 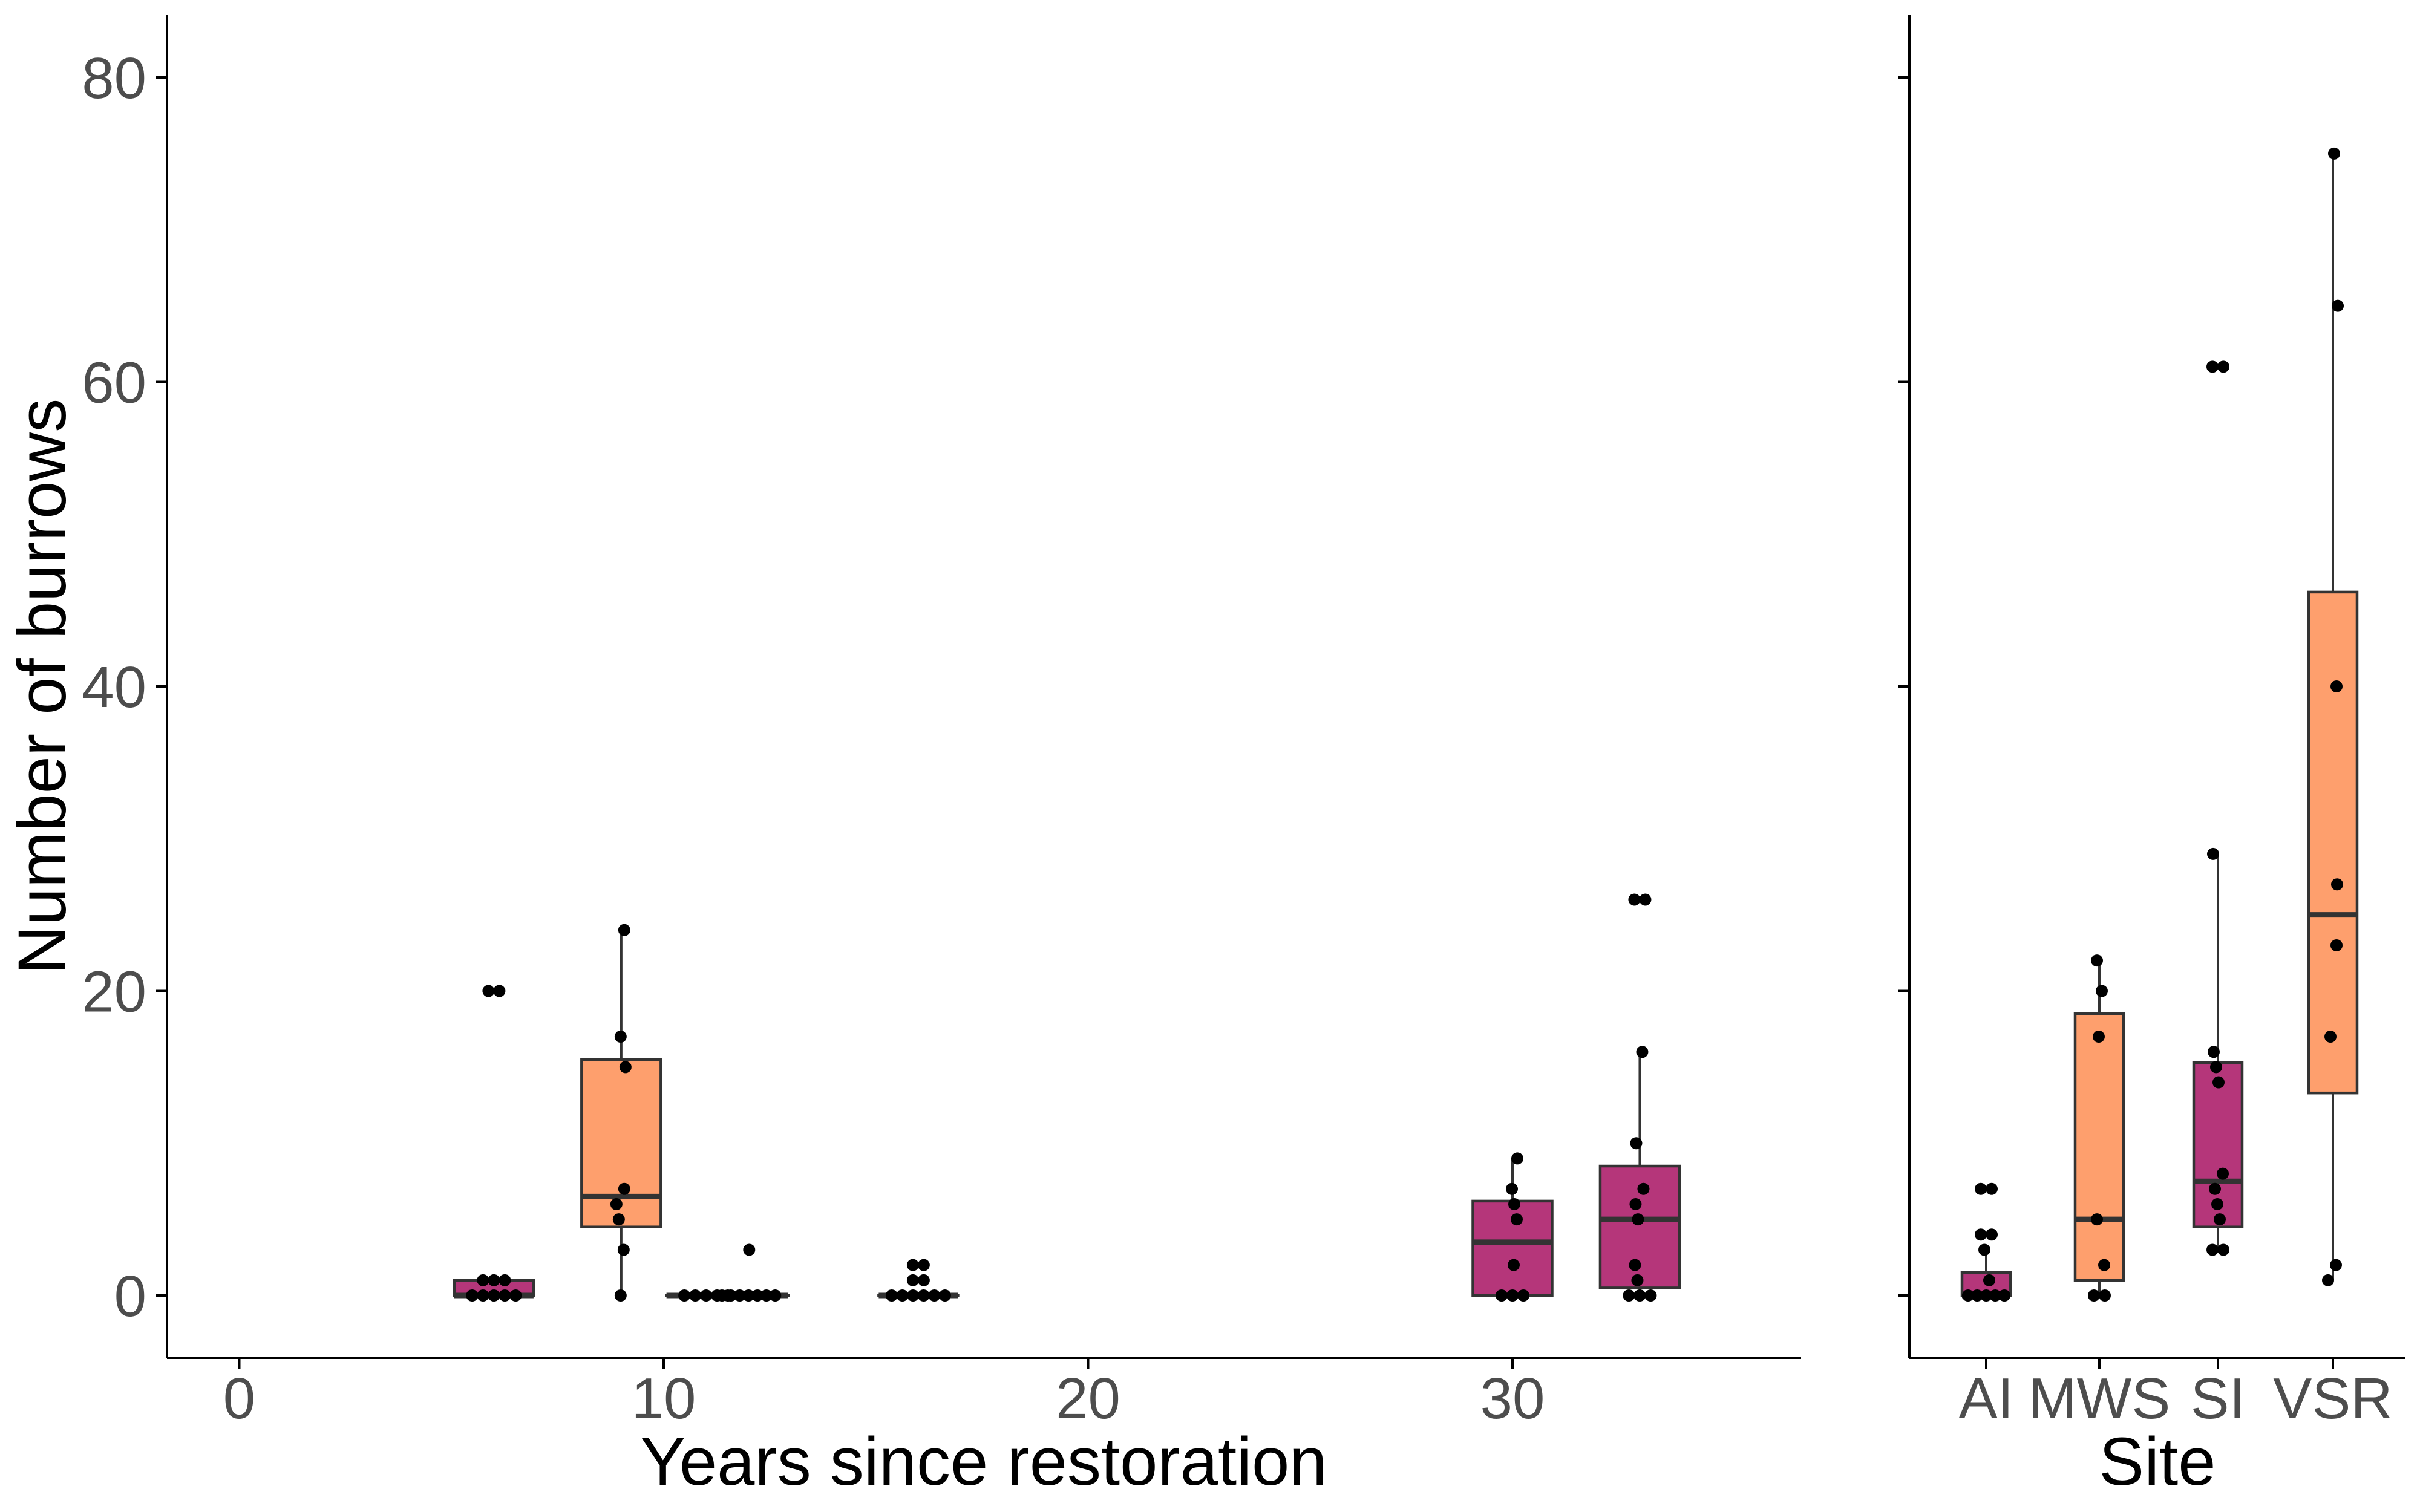 What do you see at coordinates (1088, 1398) in the screenshot?
I see `years-x-tick-label: 20` at bounding box center [1088, 1398].